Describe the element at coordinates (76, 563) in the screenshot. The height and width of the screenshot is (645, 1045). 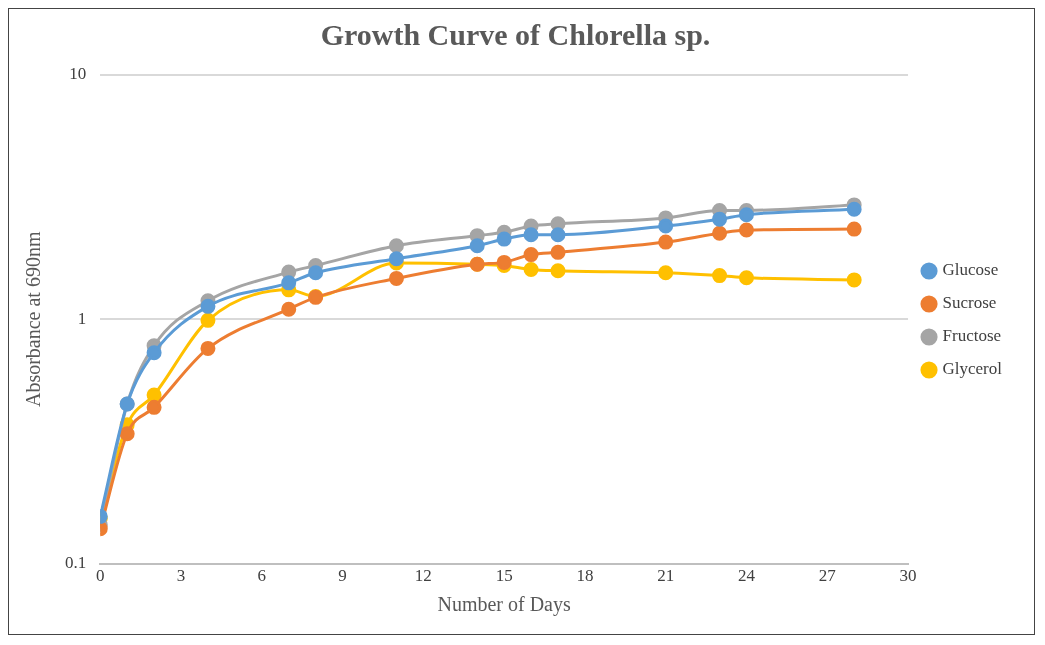
I see `y-tick-label: 0.1` at that location.